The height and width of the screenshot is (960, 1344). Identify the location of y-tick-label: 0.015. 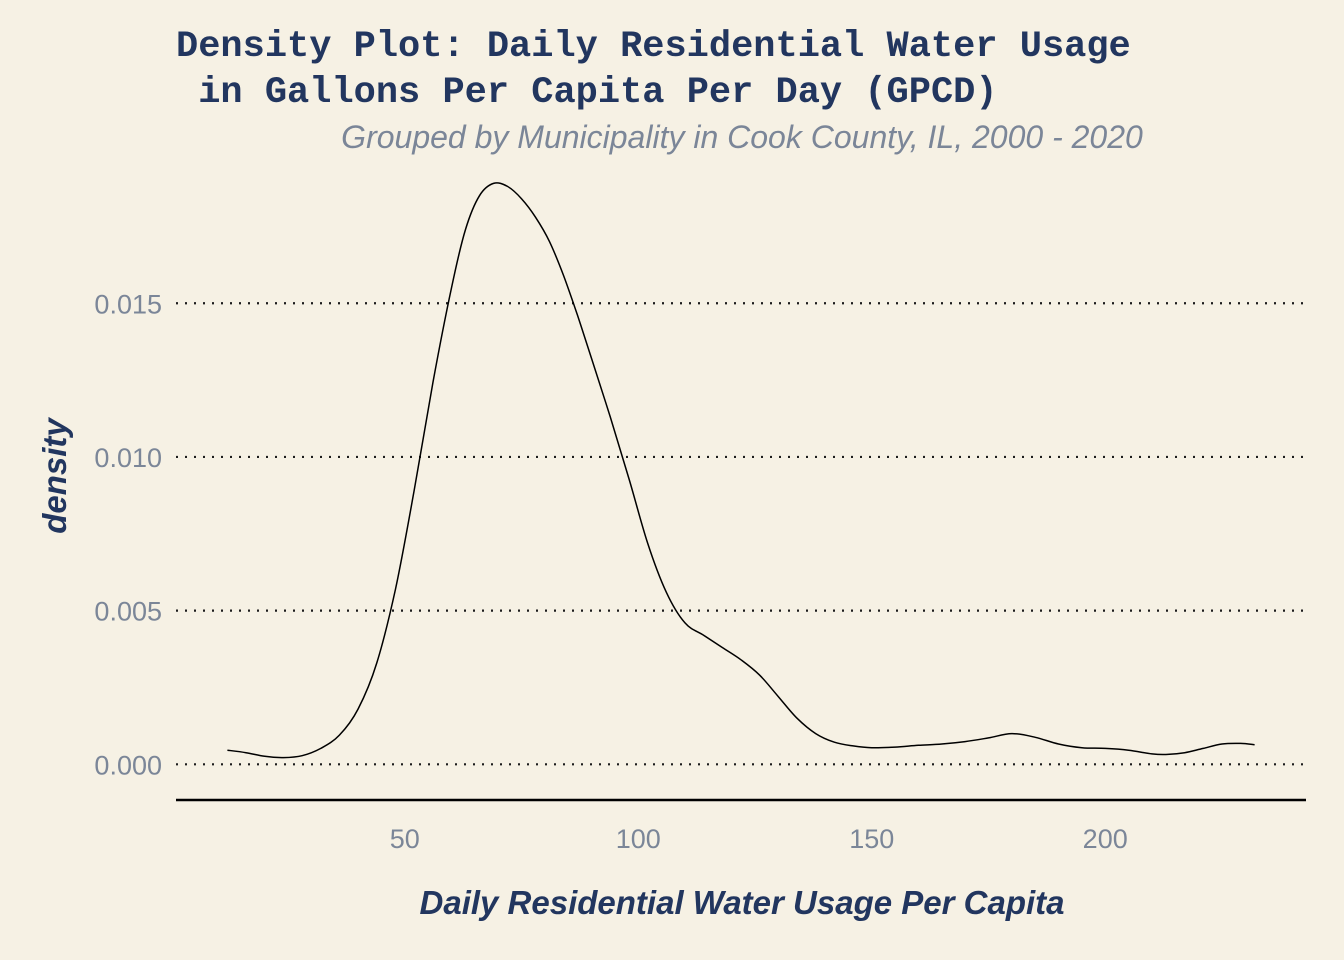
(128, 304).